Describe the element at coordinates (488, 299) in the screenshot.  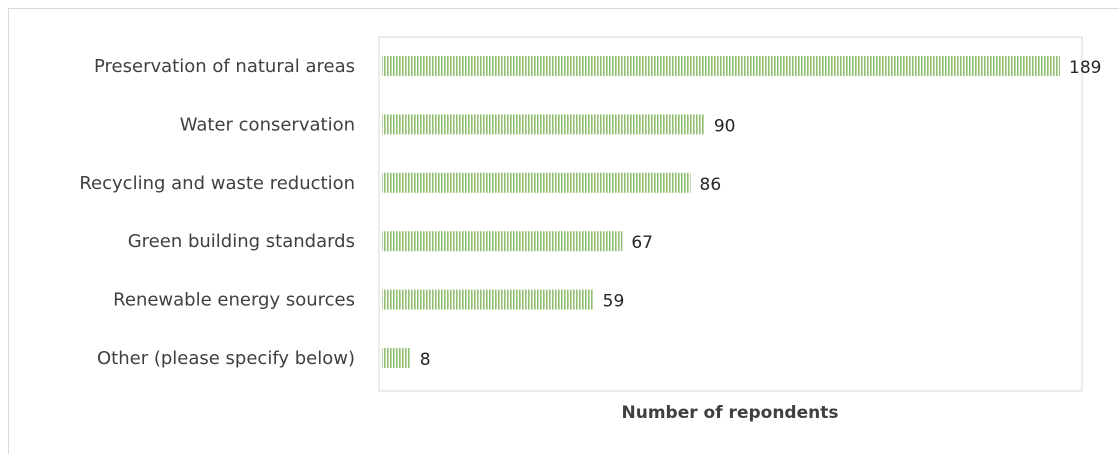
I see `bar-renewable-energy-sources` at that location.